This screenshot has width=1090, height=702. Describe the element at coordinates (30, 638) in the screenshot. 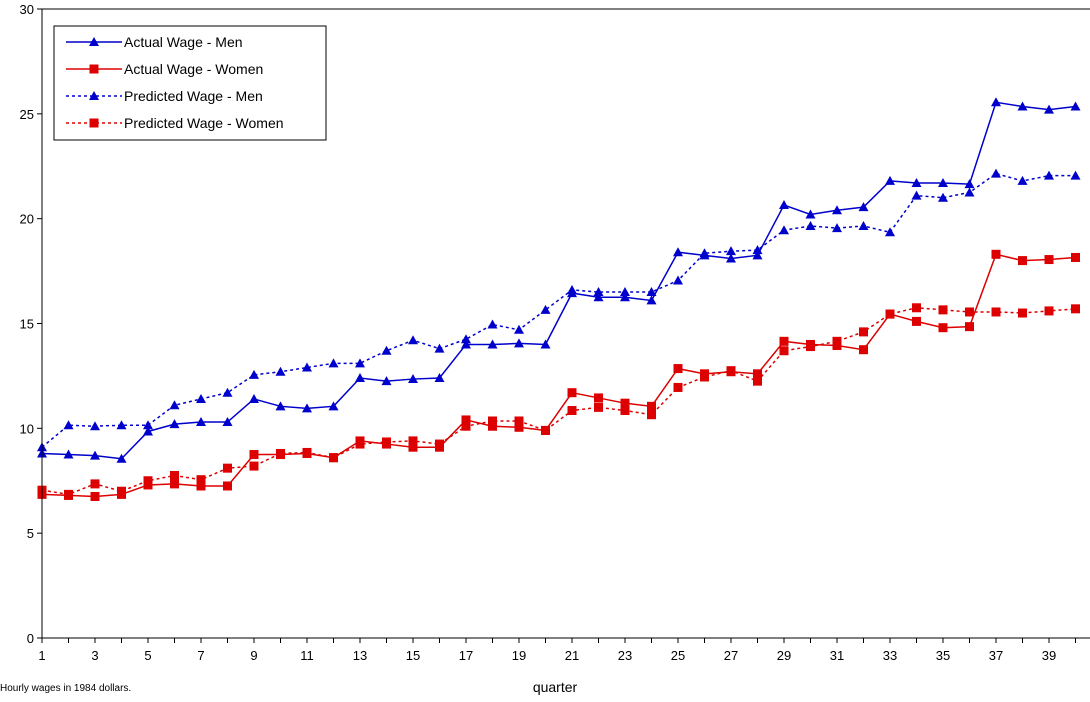

I see `y-tick-label: 0` at that location.